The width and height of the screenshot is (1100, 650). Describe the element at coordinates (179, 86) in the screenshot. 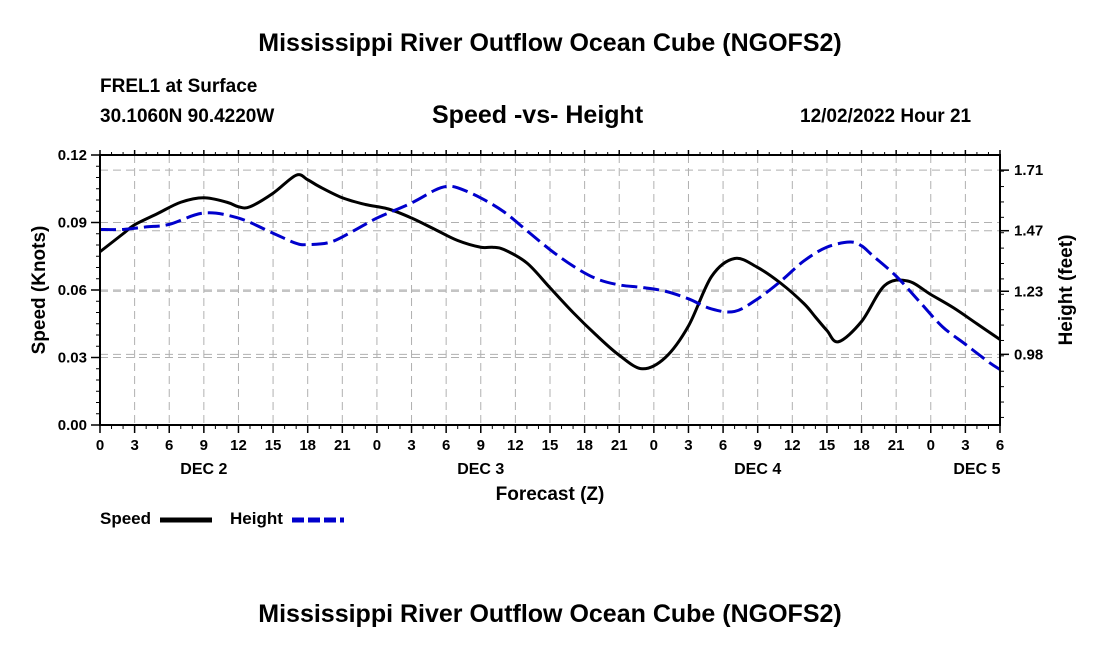

I see `station-label: FREL1 at Surface` at that location.